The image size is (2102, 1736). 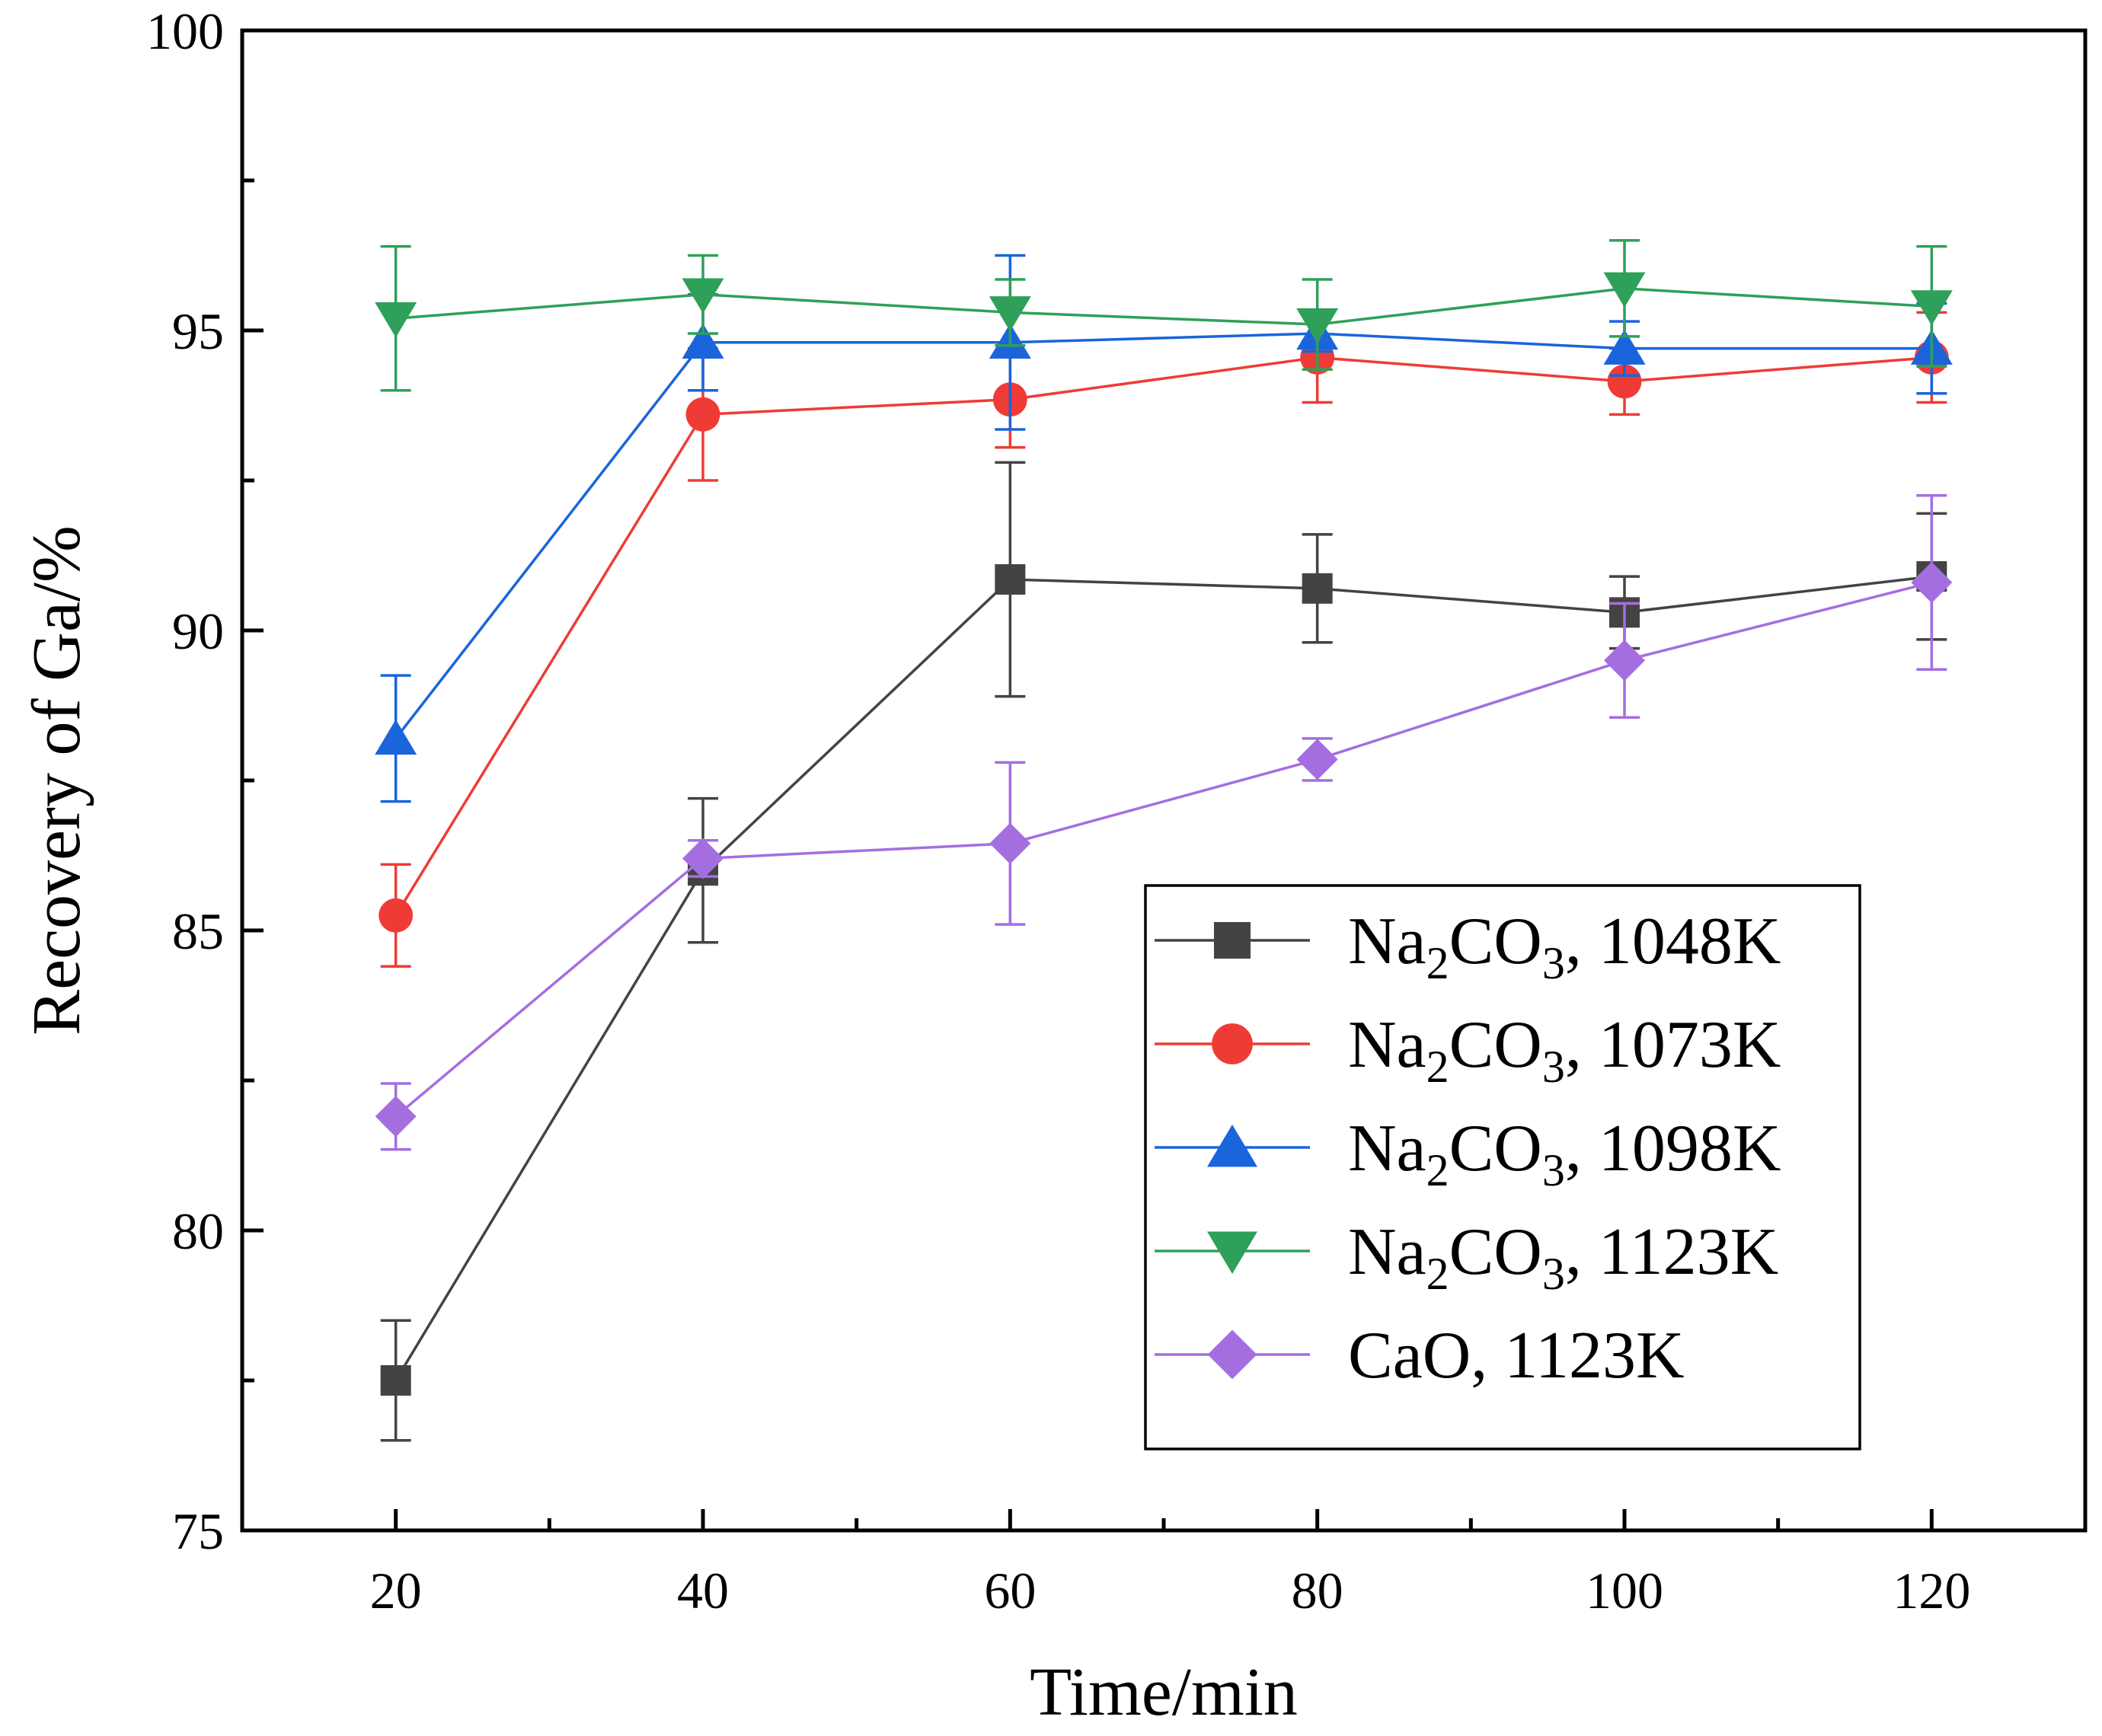 I want to click on y-tick-label: 85, so click(x=198, y=931).